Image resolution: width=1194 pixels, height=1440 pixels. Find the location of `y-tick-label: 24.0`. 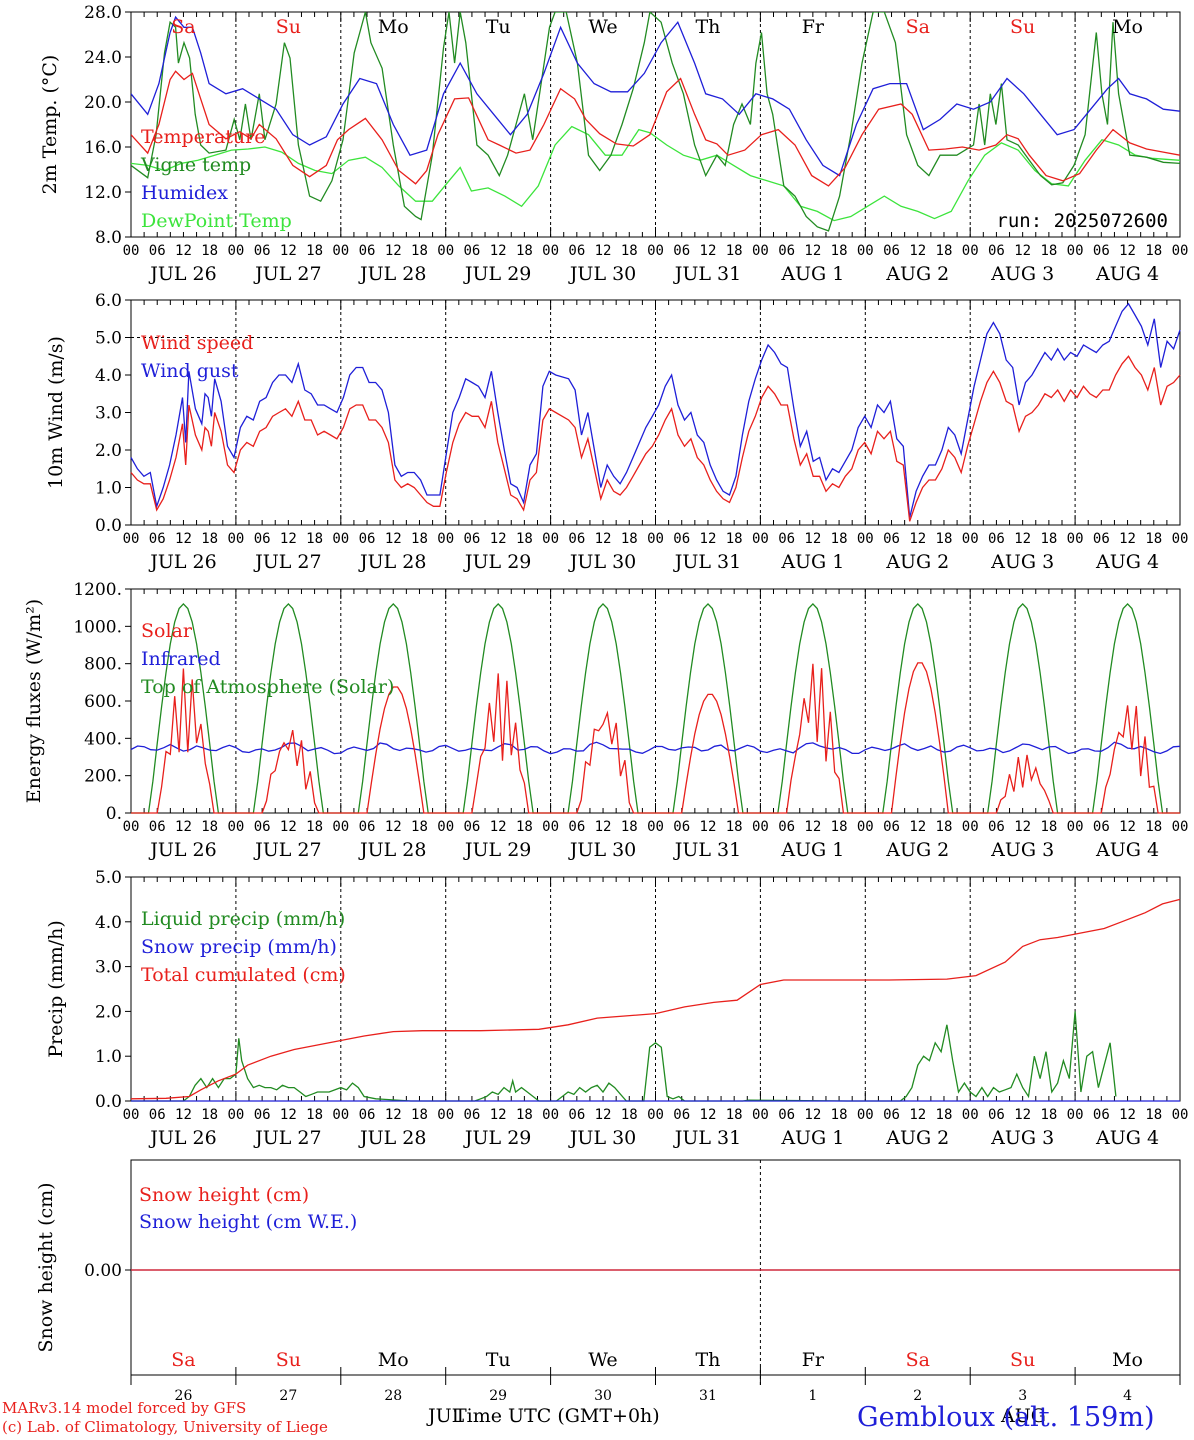

y-tick-label: 24.0 is located at coordinates (103, 58).